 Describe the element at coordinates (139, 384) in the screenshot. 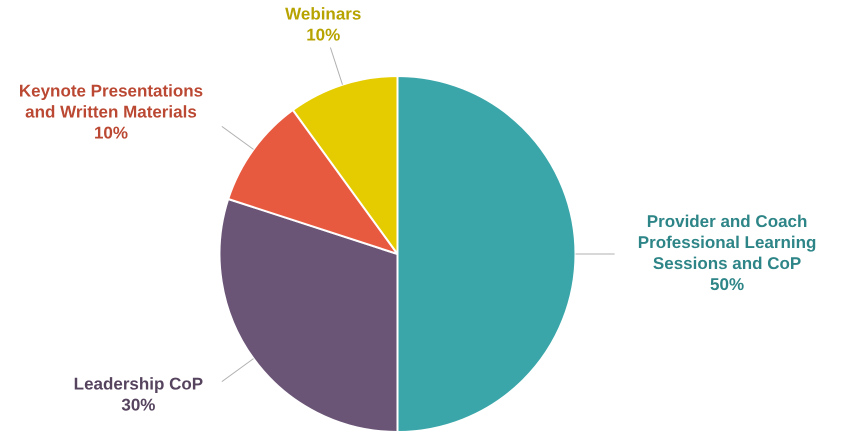

I see `slice-label: Leadership CoP` at that location.